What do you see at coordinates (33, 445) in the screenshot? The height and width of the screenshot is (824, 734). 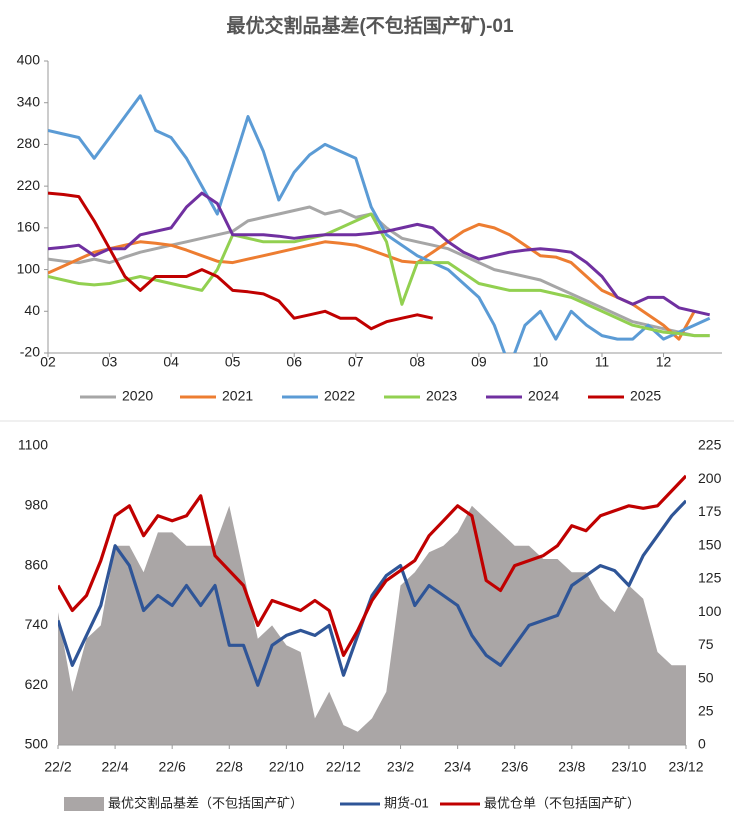 I see `y-tick-label: 1100` at bounding box center [33, 445].